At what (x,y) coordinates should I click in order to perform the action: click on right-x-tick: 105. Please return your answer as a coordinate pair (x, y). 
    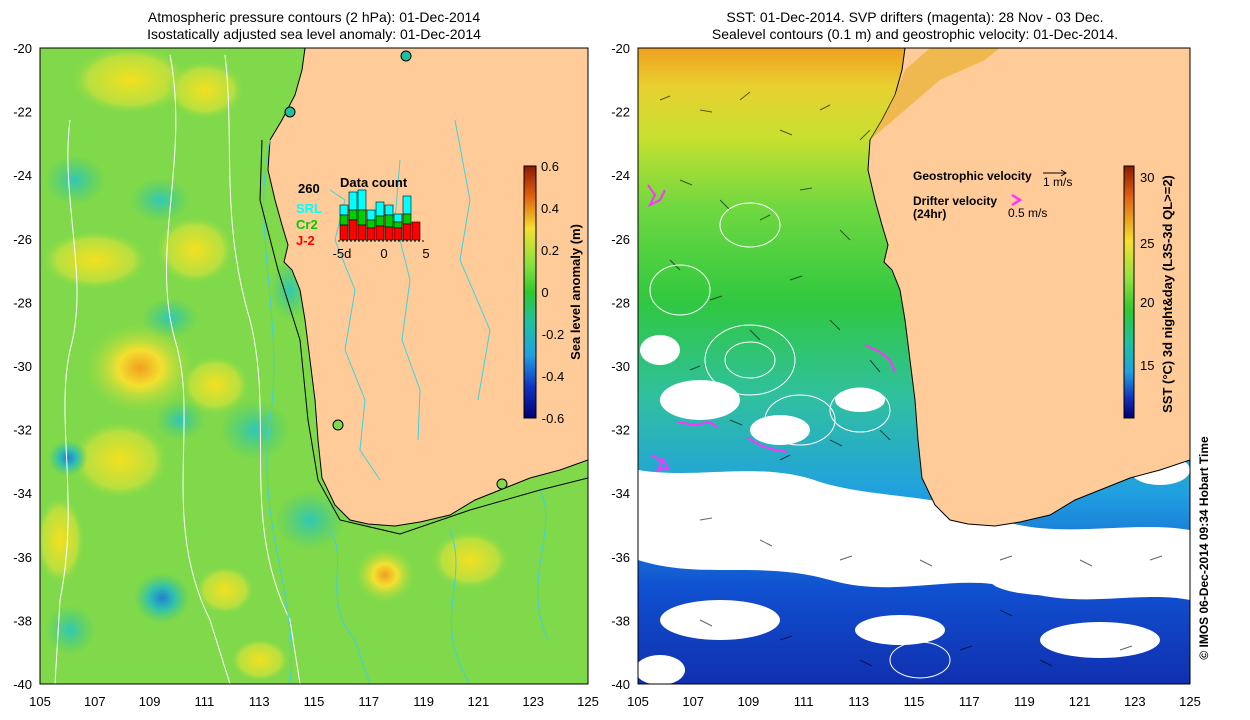
    Looking at the image, I should click on (638, 701).